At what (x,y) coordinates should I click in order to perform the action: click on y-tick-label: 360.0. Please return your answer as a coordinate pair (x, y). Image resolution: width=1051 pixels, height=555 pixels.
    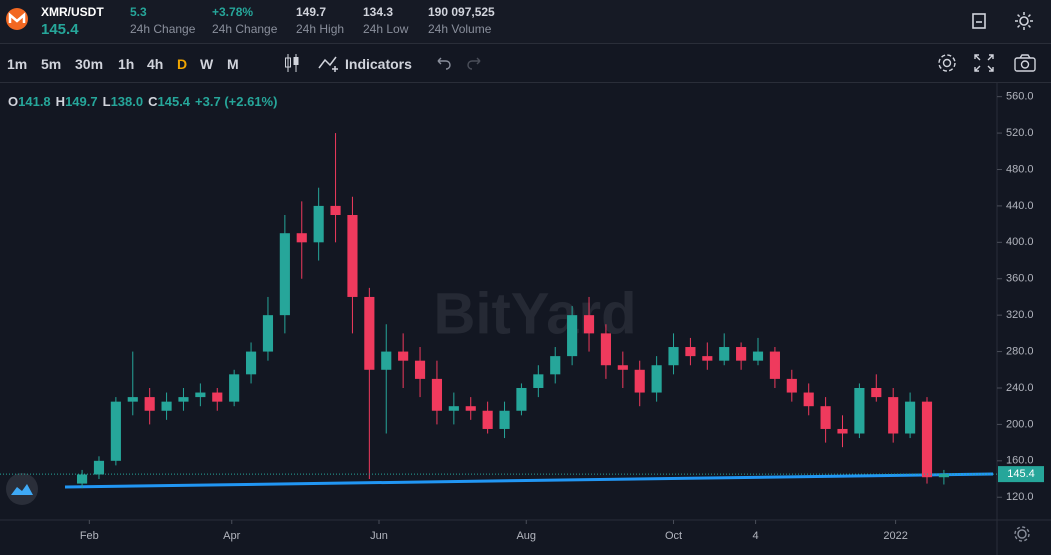
    Looking at the image, I should click on (1020, 279).